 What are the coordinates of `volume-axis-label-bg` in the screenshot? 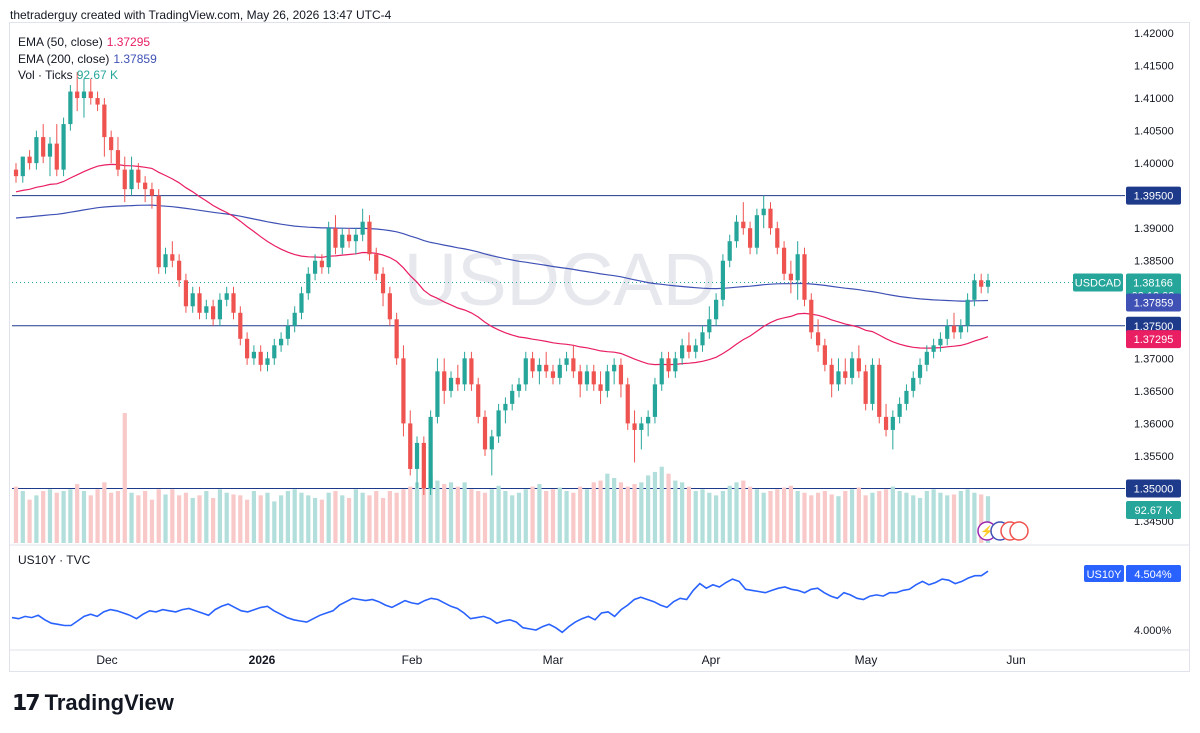 It's located at (1153, 510).